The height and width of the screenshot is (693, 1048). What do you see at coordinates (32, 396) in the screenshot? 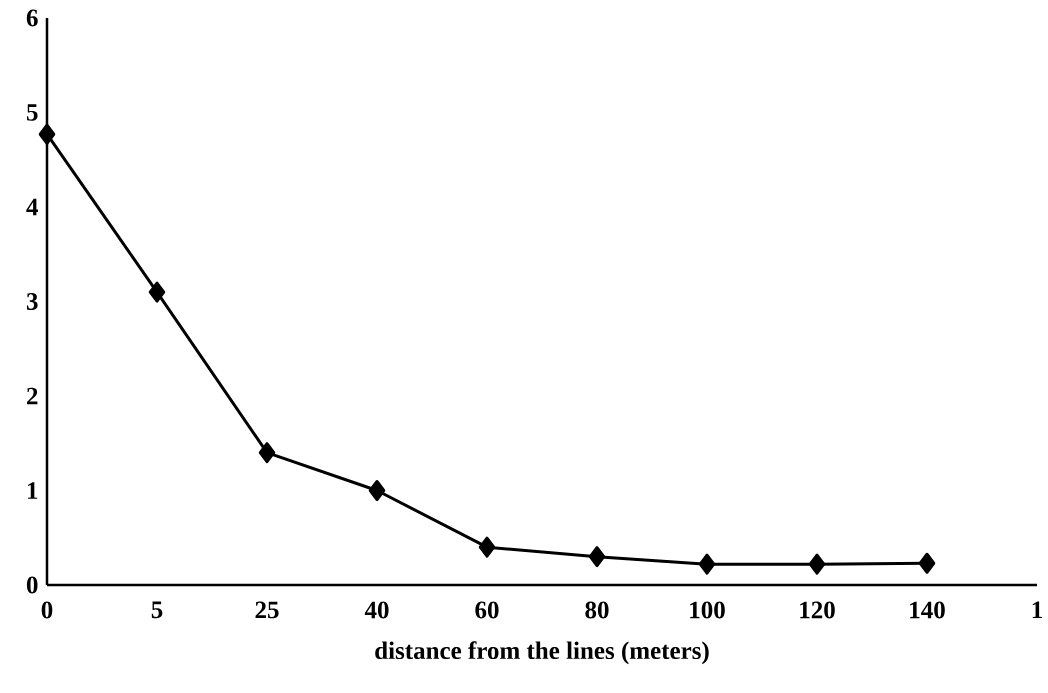
I see `y-tick-label: 2` at bounding box center [32, 396].